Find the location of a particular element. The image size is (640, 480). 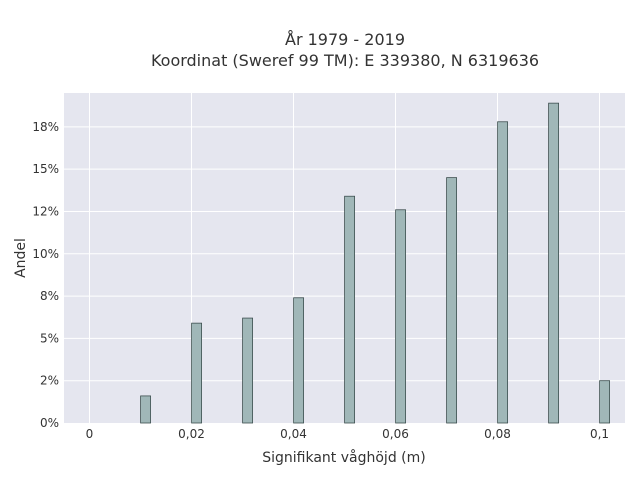

x-tick-label: 0,08 is located at coordinates (497, 434).